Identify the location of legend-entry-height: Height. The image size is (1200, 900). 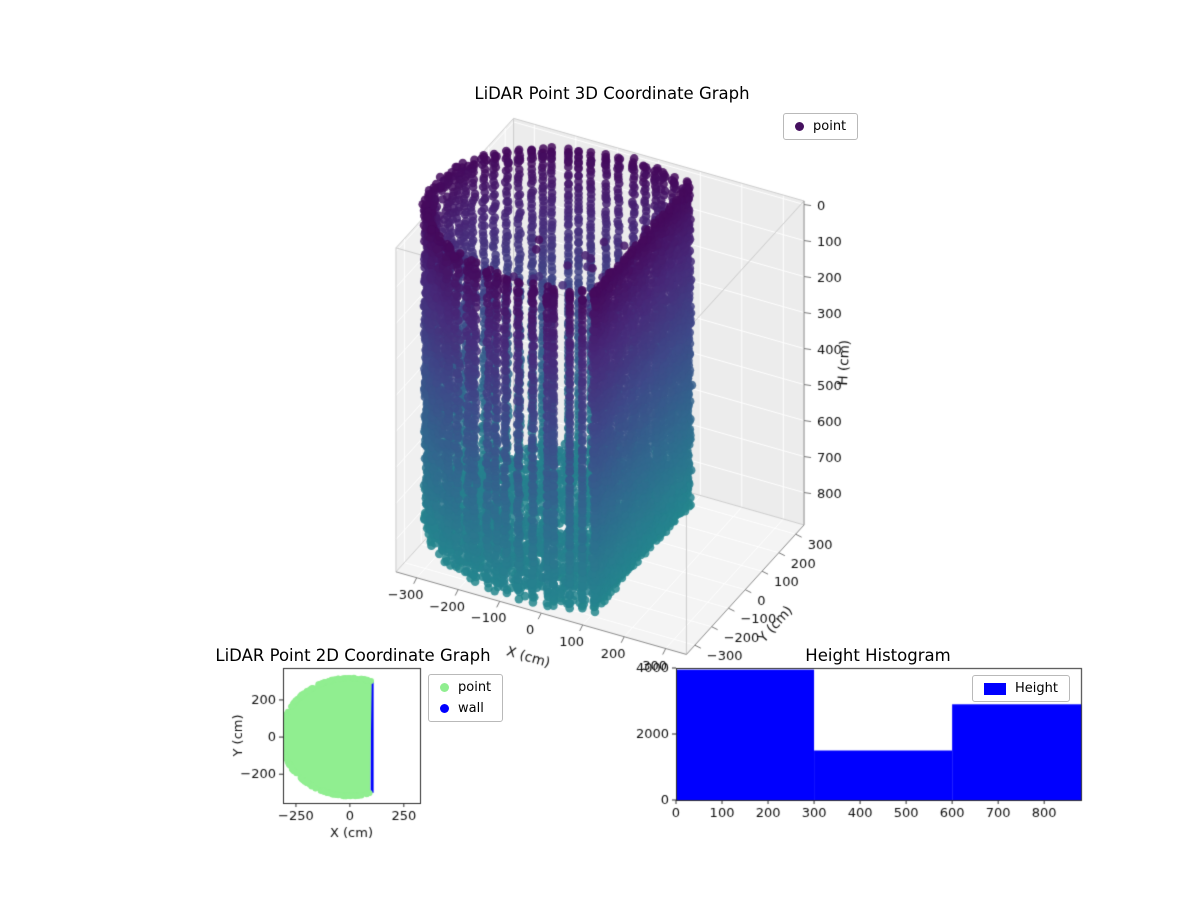
(1021, 688).